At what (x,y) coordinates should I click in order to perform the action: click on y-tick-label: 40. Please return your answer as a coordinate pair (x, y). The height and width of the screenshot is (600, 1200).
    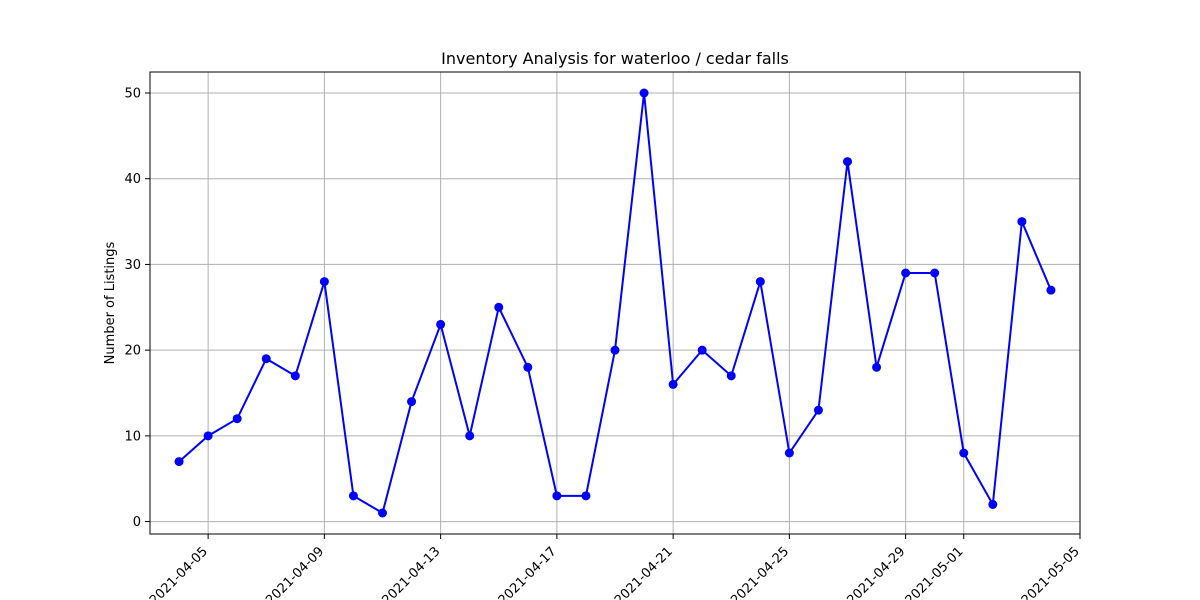
    Looking at the image, I should click on (132, 179).